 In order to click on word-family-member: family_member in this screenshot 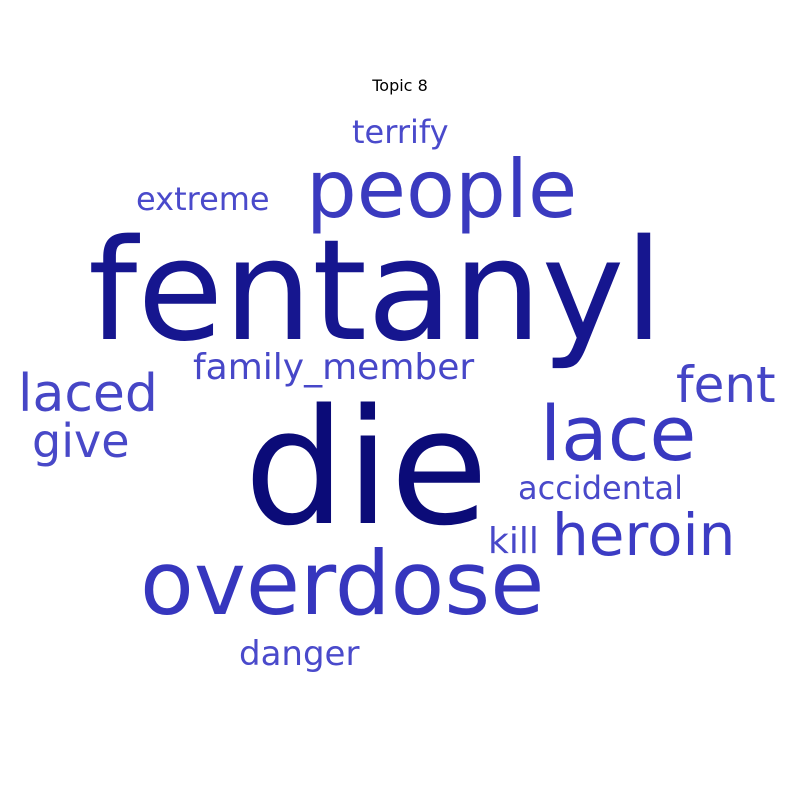, I will do `click(334, 367)`.